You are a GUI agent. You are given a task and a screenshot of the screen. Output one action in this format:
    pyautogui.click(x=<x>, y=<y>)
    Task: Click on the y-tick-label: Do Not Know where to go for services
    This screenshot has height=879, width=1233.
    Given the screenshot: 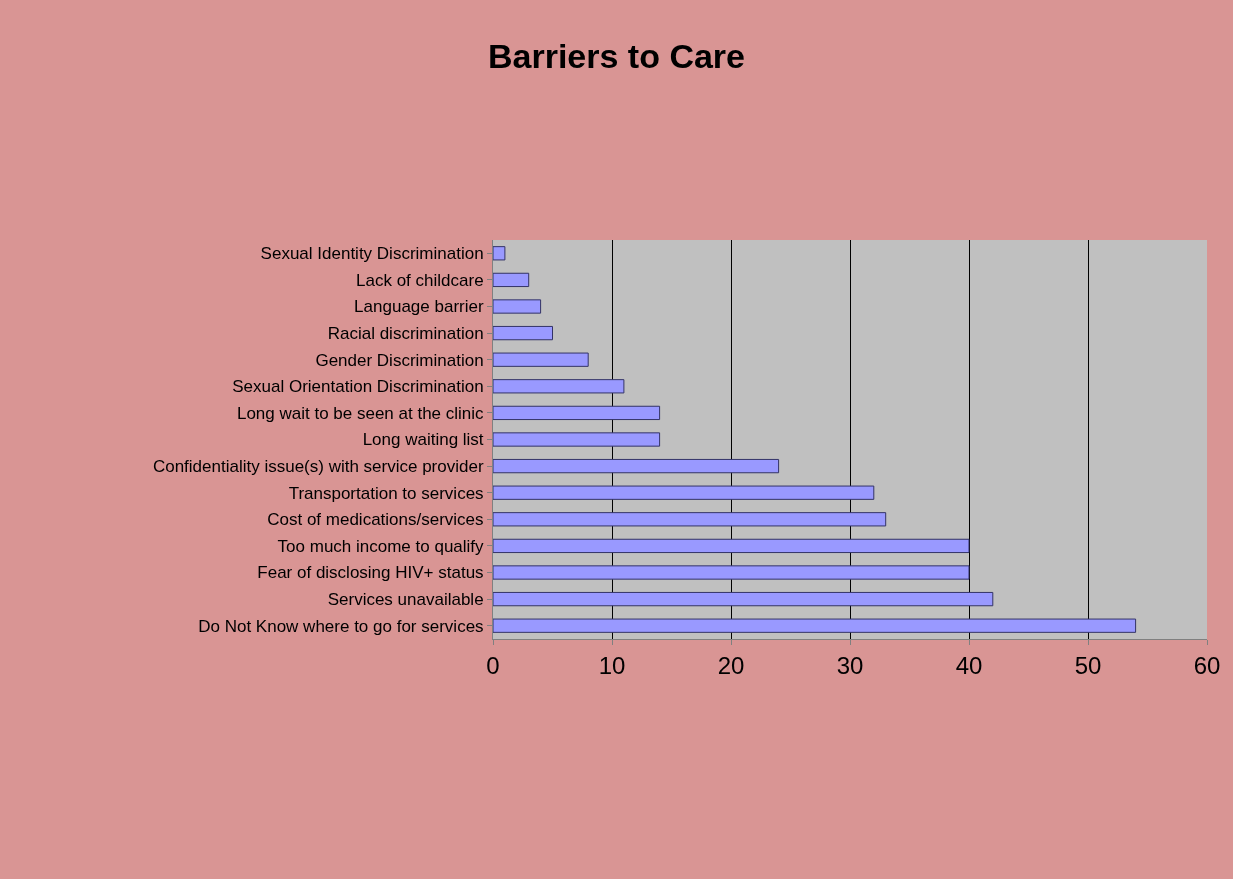 What is the action you would take?
    pyautogui.click(x=341, y=626)
    